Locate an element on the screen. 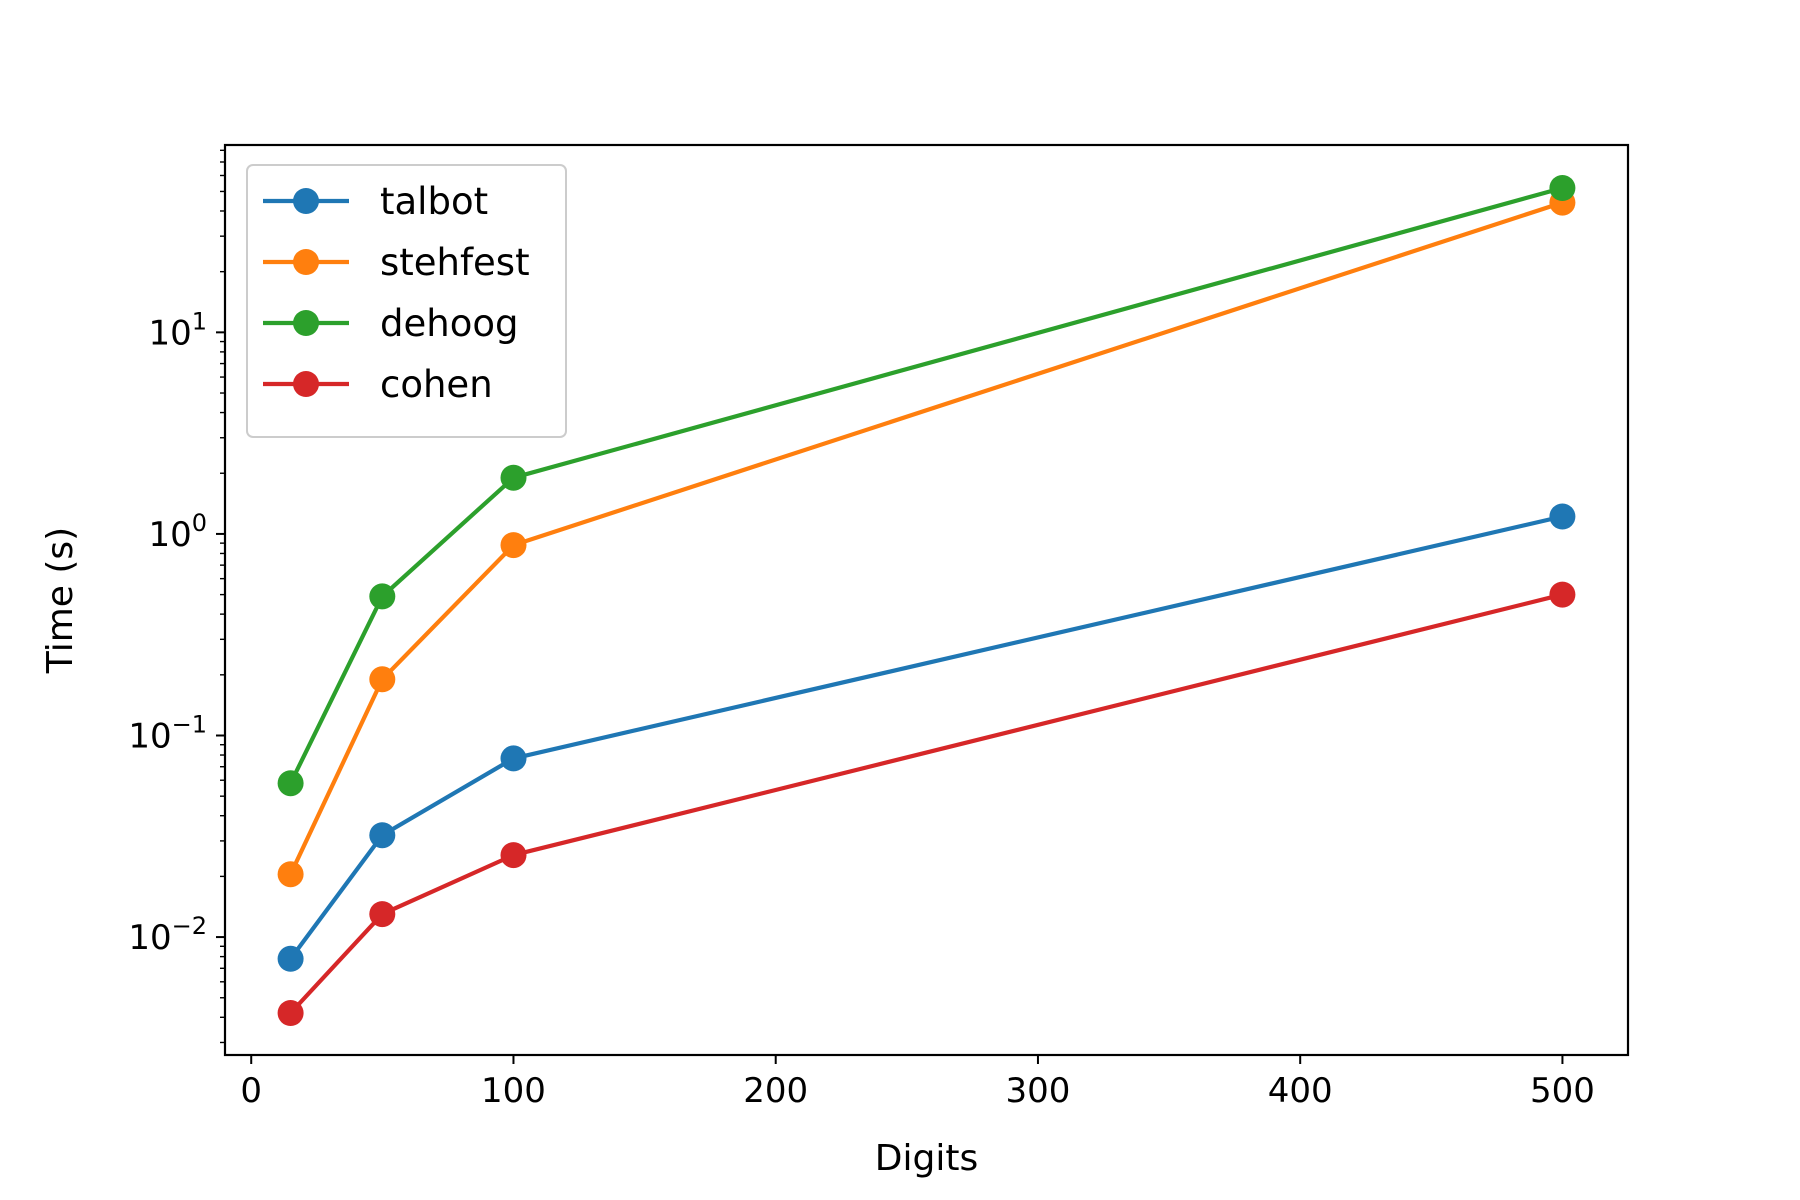 The image size is (1800, 1200). x-tick-label: 500 is located at coordinates (1562, 1091).